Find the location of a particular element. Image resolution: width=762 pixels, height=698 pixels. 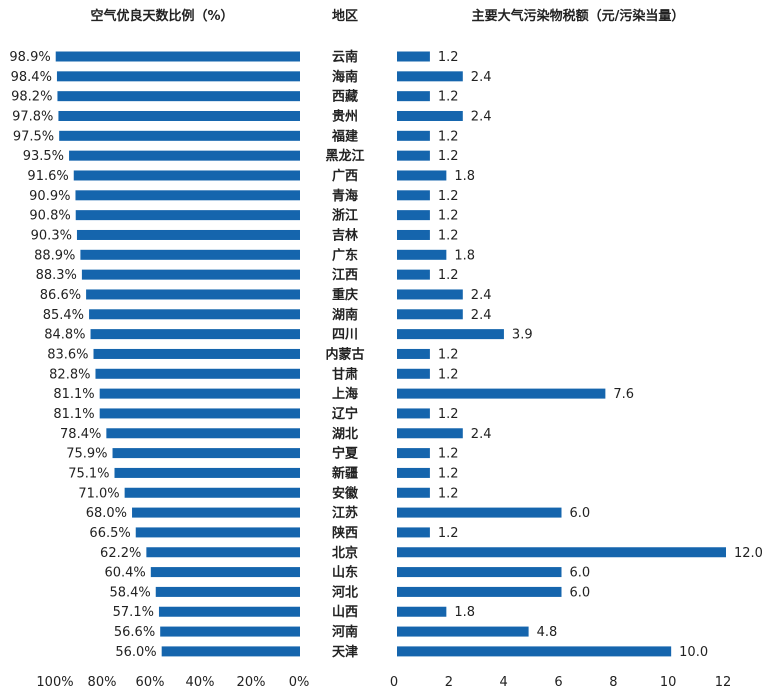

right-value-label-22: 1.2 is located at coordinates (448, 493).